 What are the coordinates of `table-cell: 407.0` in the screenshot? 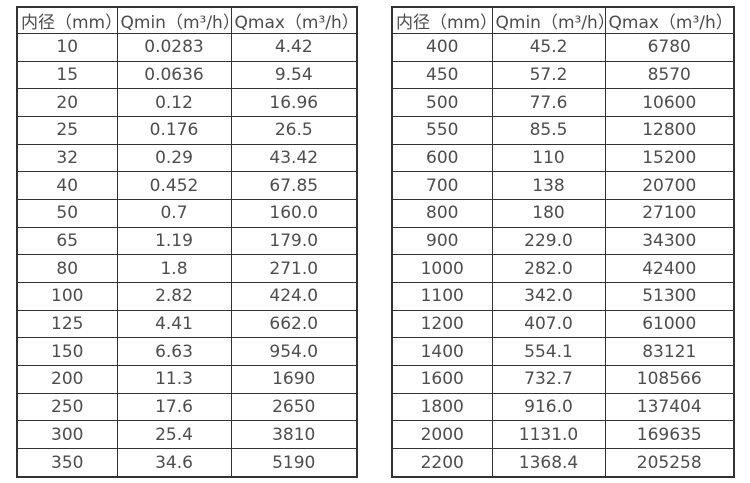 It's located at (548, 324).